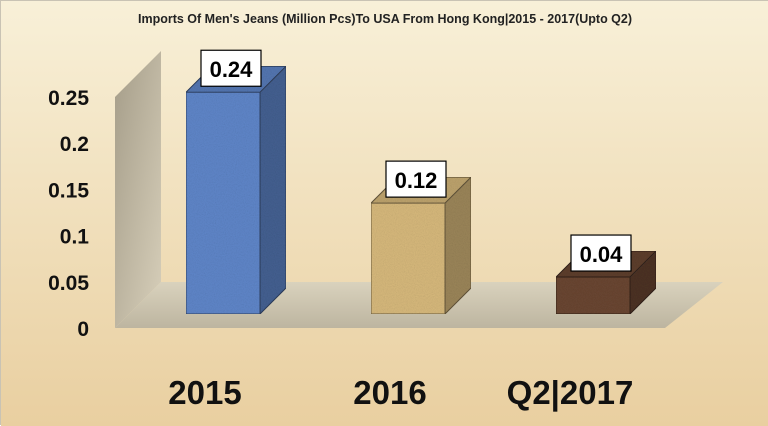 The image size is (768, 426). What do you see at coordinates (68, 283) in the screenshot?
I see `y-tick-label: 0.05` at bounding box center [68, 283].